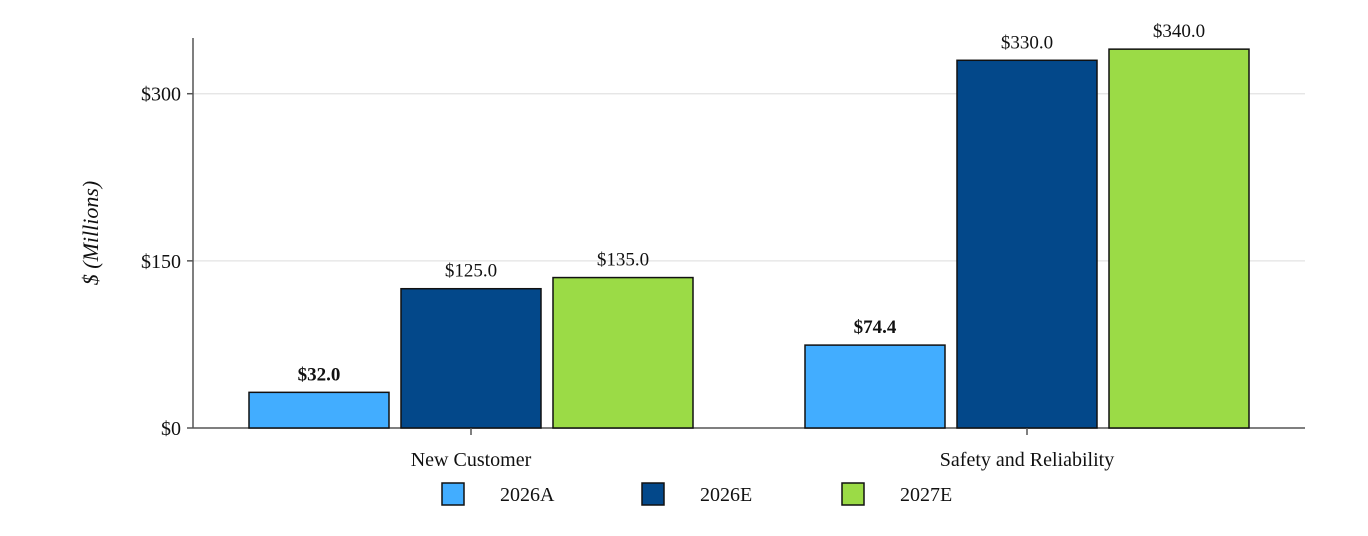  I want to click on category-labels: New Customer Safety and Reliability, so click(762, 449).